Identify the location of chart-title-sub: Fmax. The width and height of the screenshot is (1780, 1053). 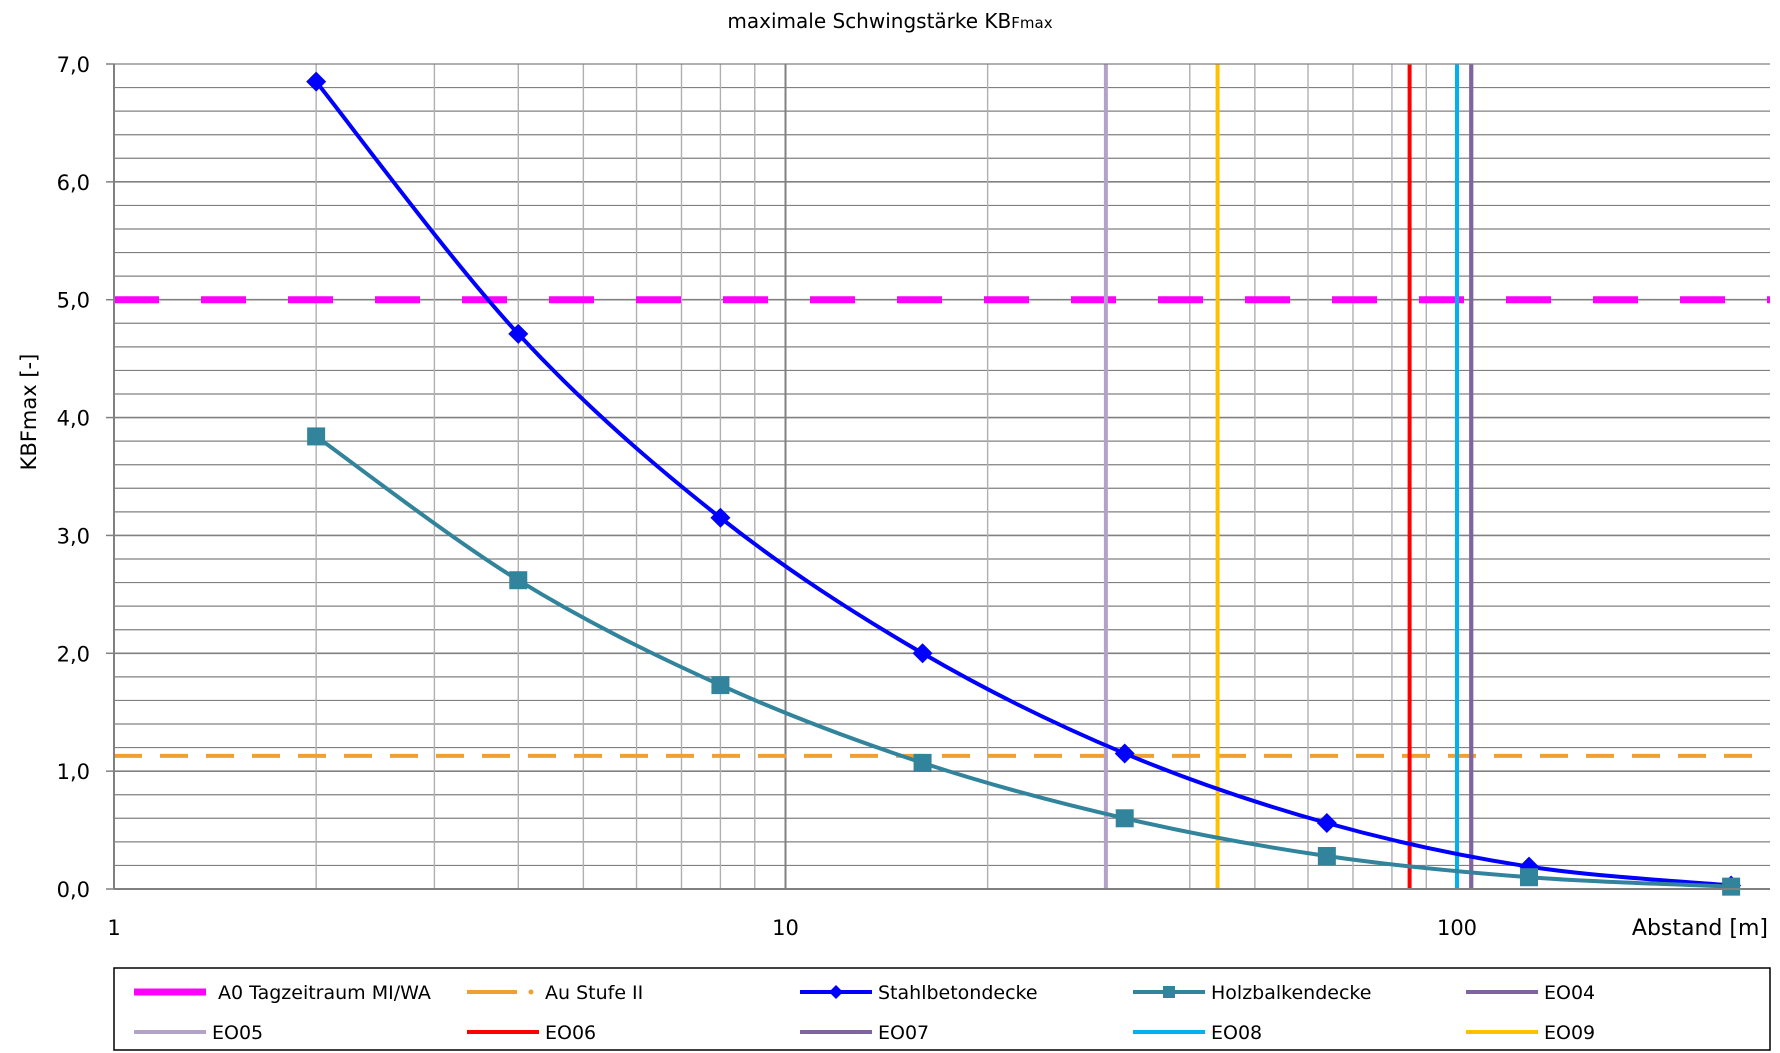
(1031, 23).